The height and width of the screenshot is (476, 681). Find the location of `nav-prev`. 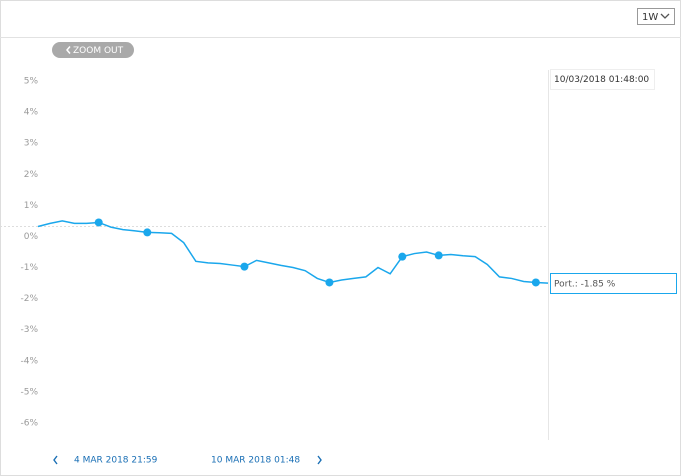

nav-prev is located at coordinates (55, 460).